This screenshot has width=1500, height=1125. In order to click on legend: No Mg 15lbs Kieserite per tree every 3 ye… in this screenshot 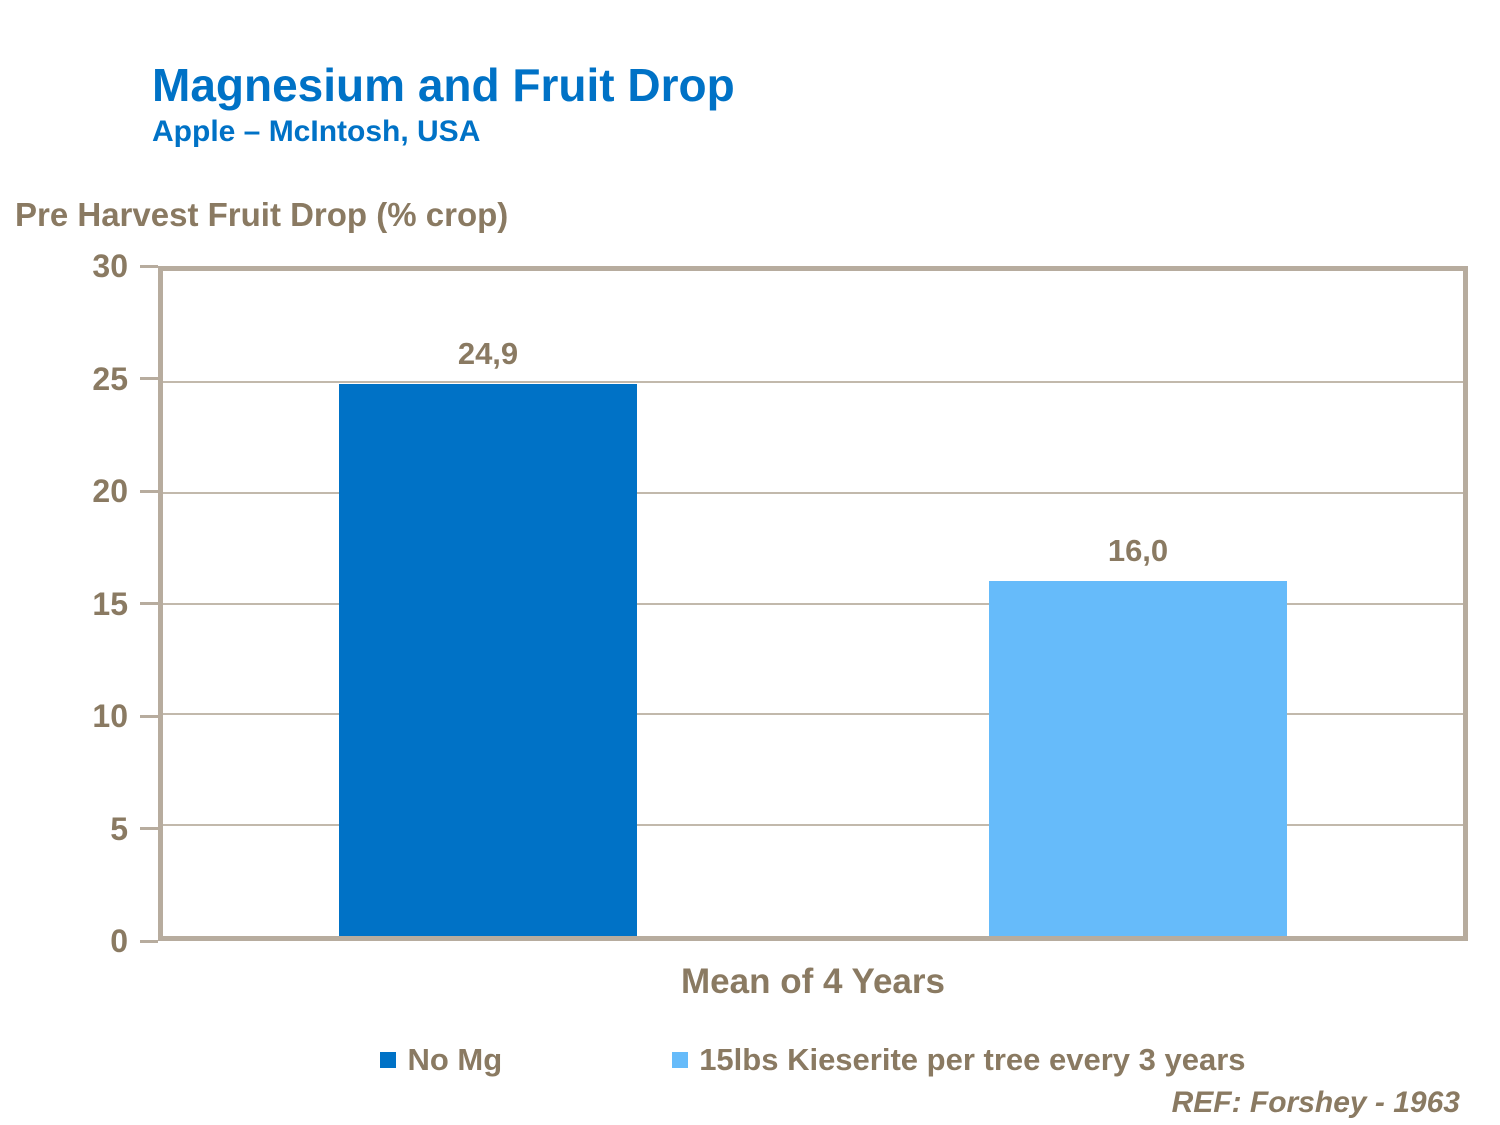, I will do `click(813, 1060)`.